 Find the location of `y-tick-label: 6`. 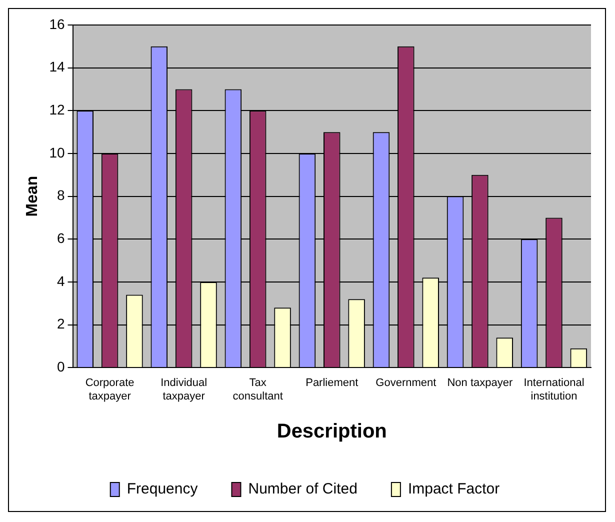

y-tick-label: 6 is located at coordinates (60, 238).